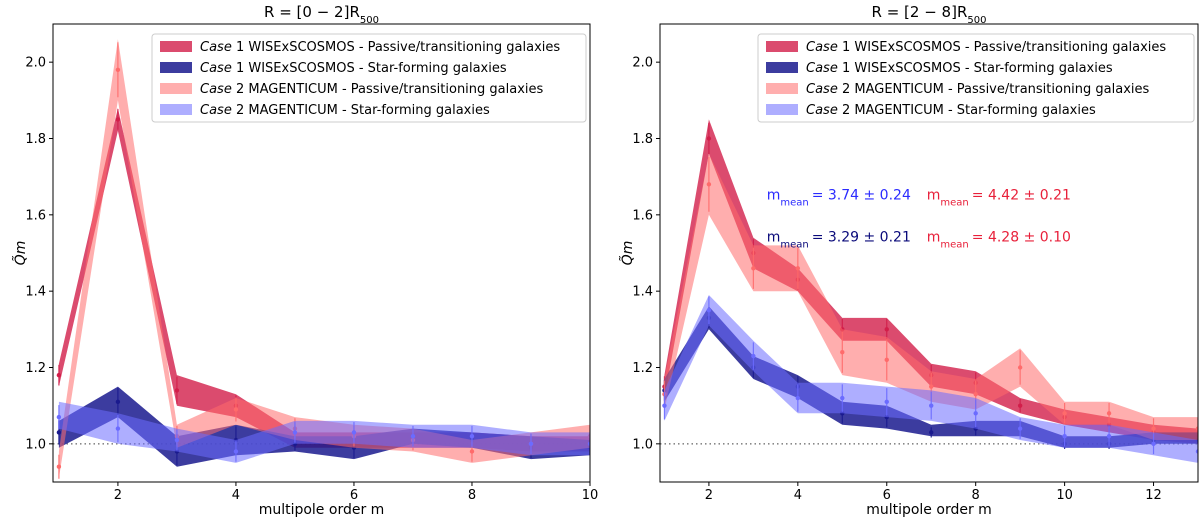 Image resolution: width=1200 pixels, height=523 pixels. I want to click on chart-title: R = [0 − 2]R500, so click(321, 14).